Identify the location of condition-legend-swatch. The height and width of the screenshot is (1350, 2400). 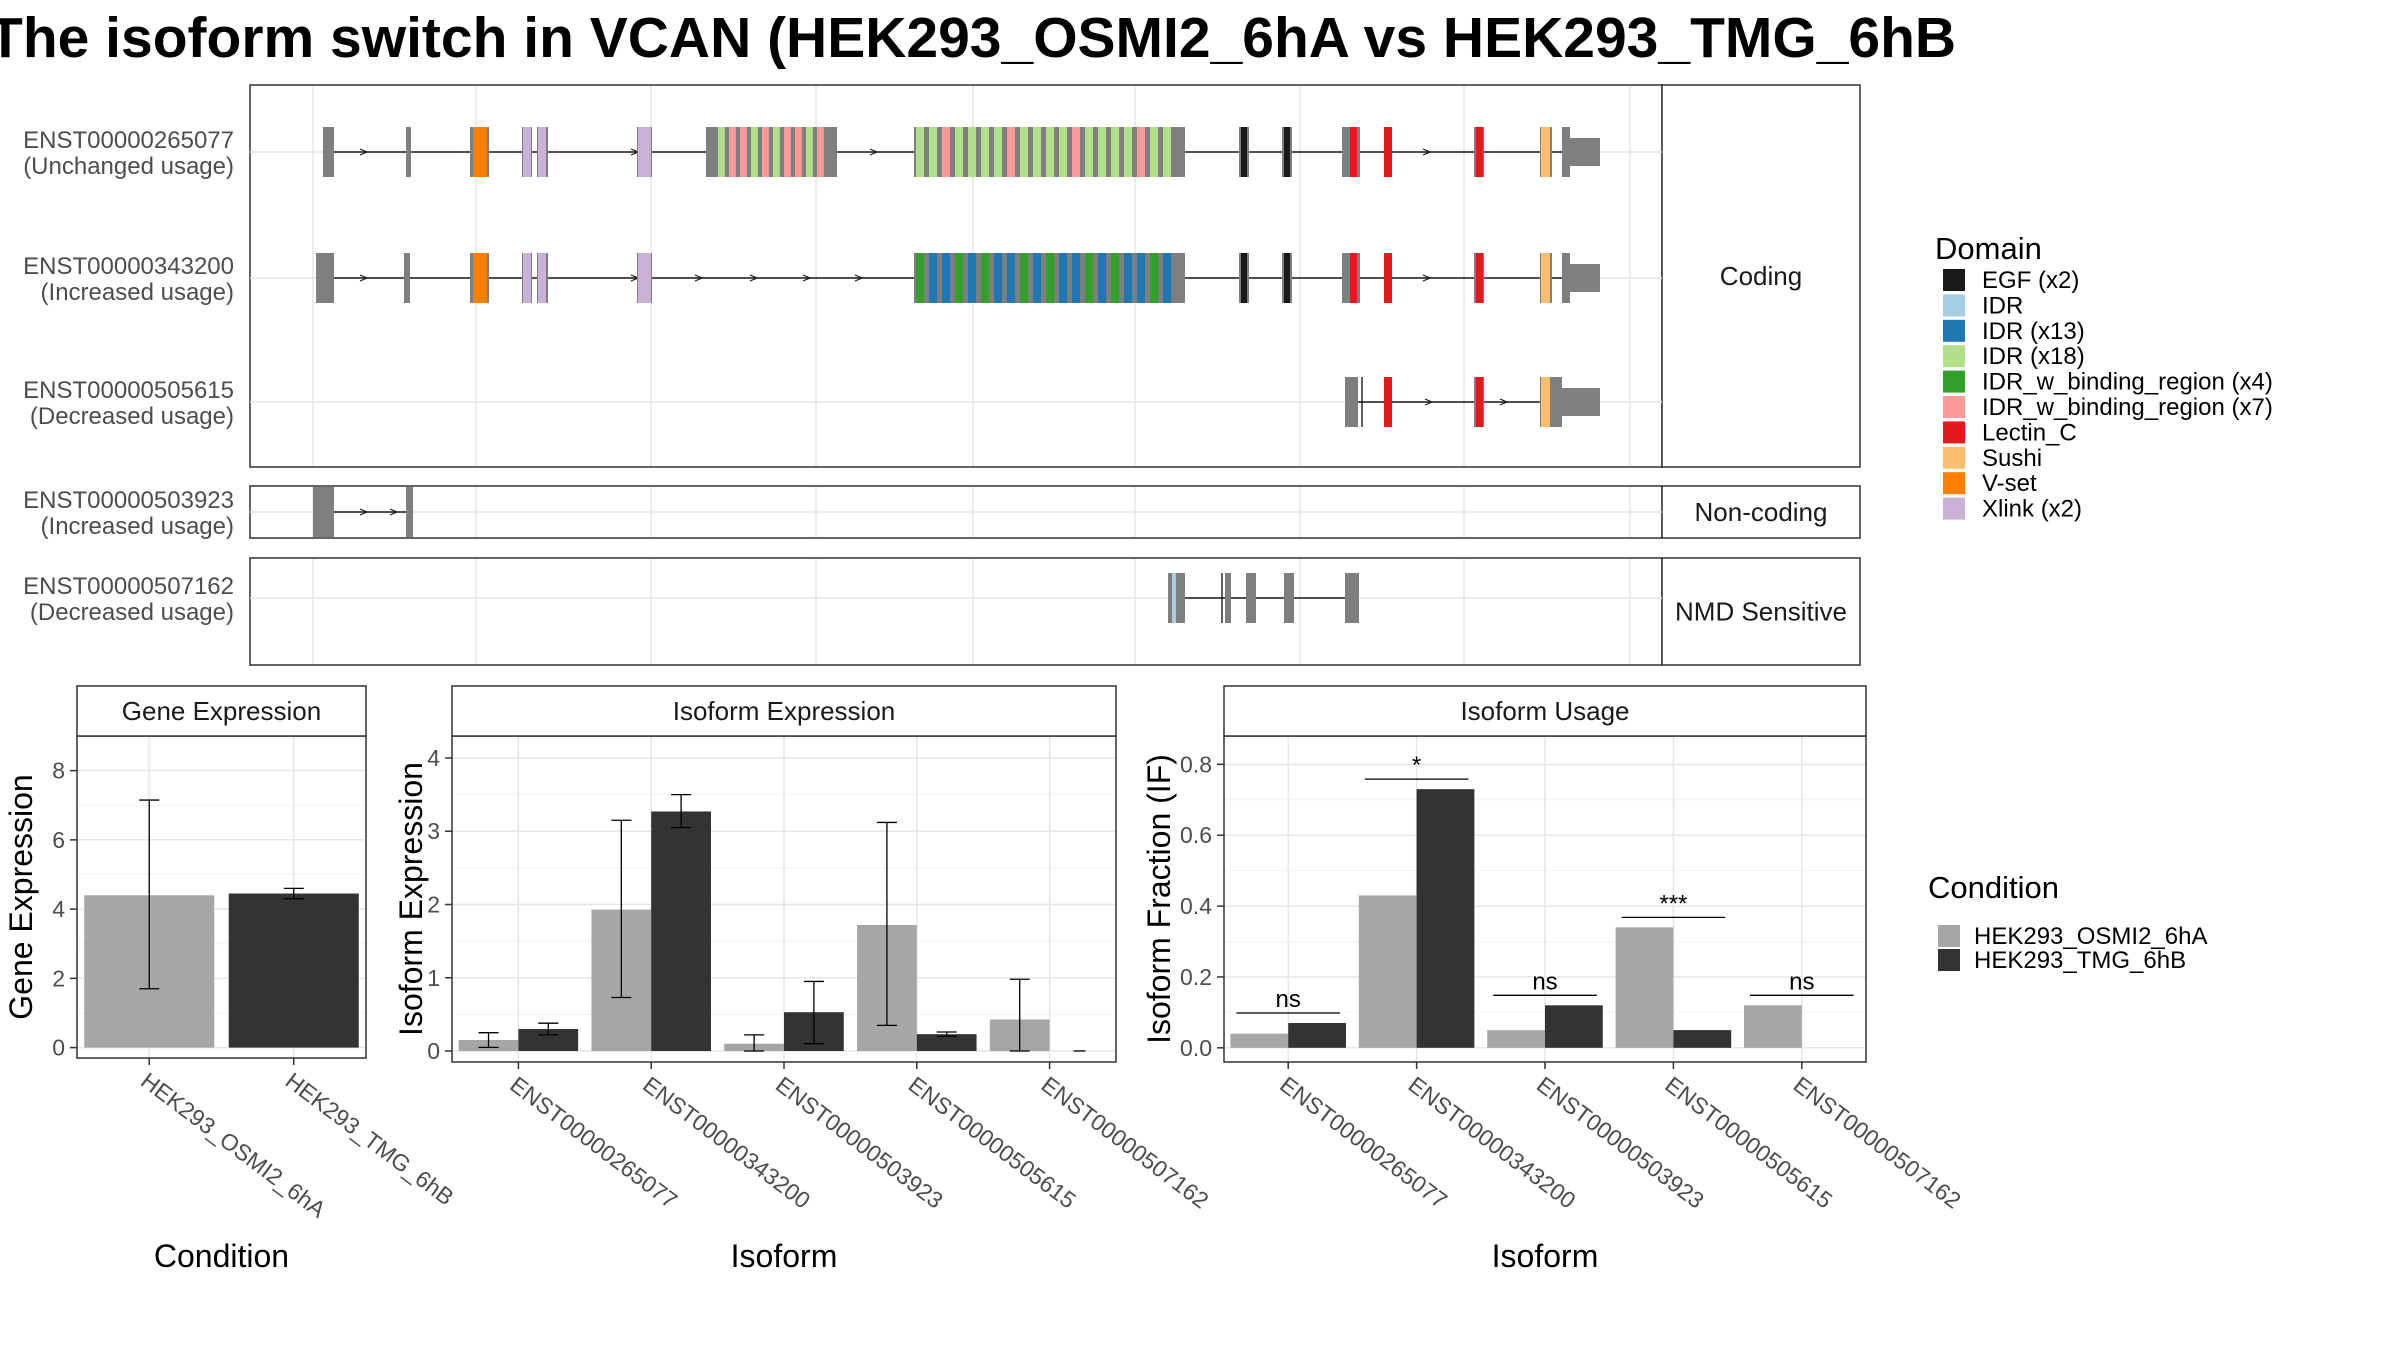
(1949, 936).